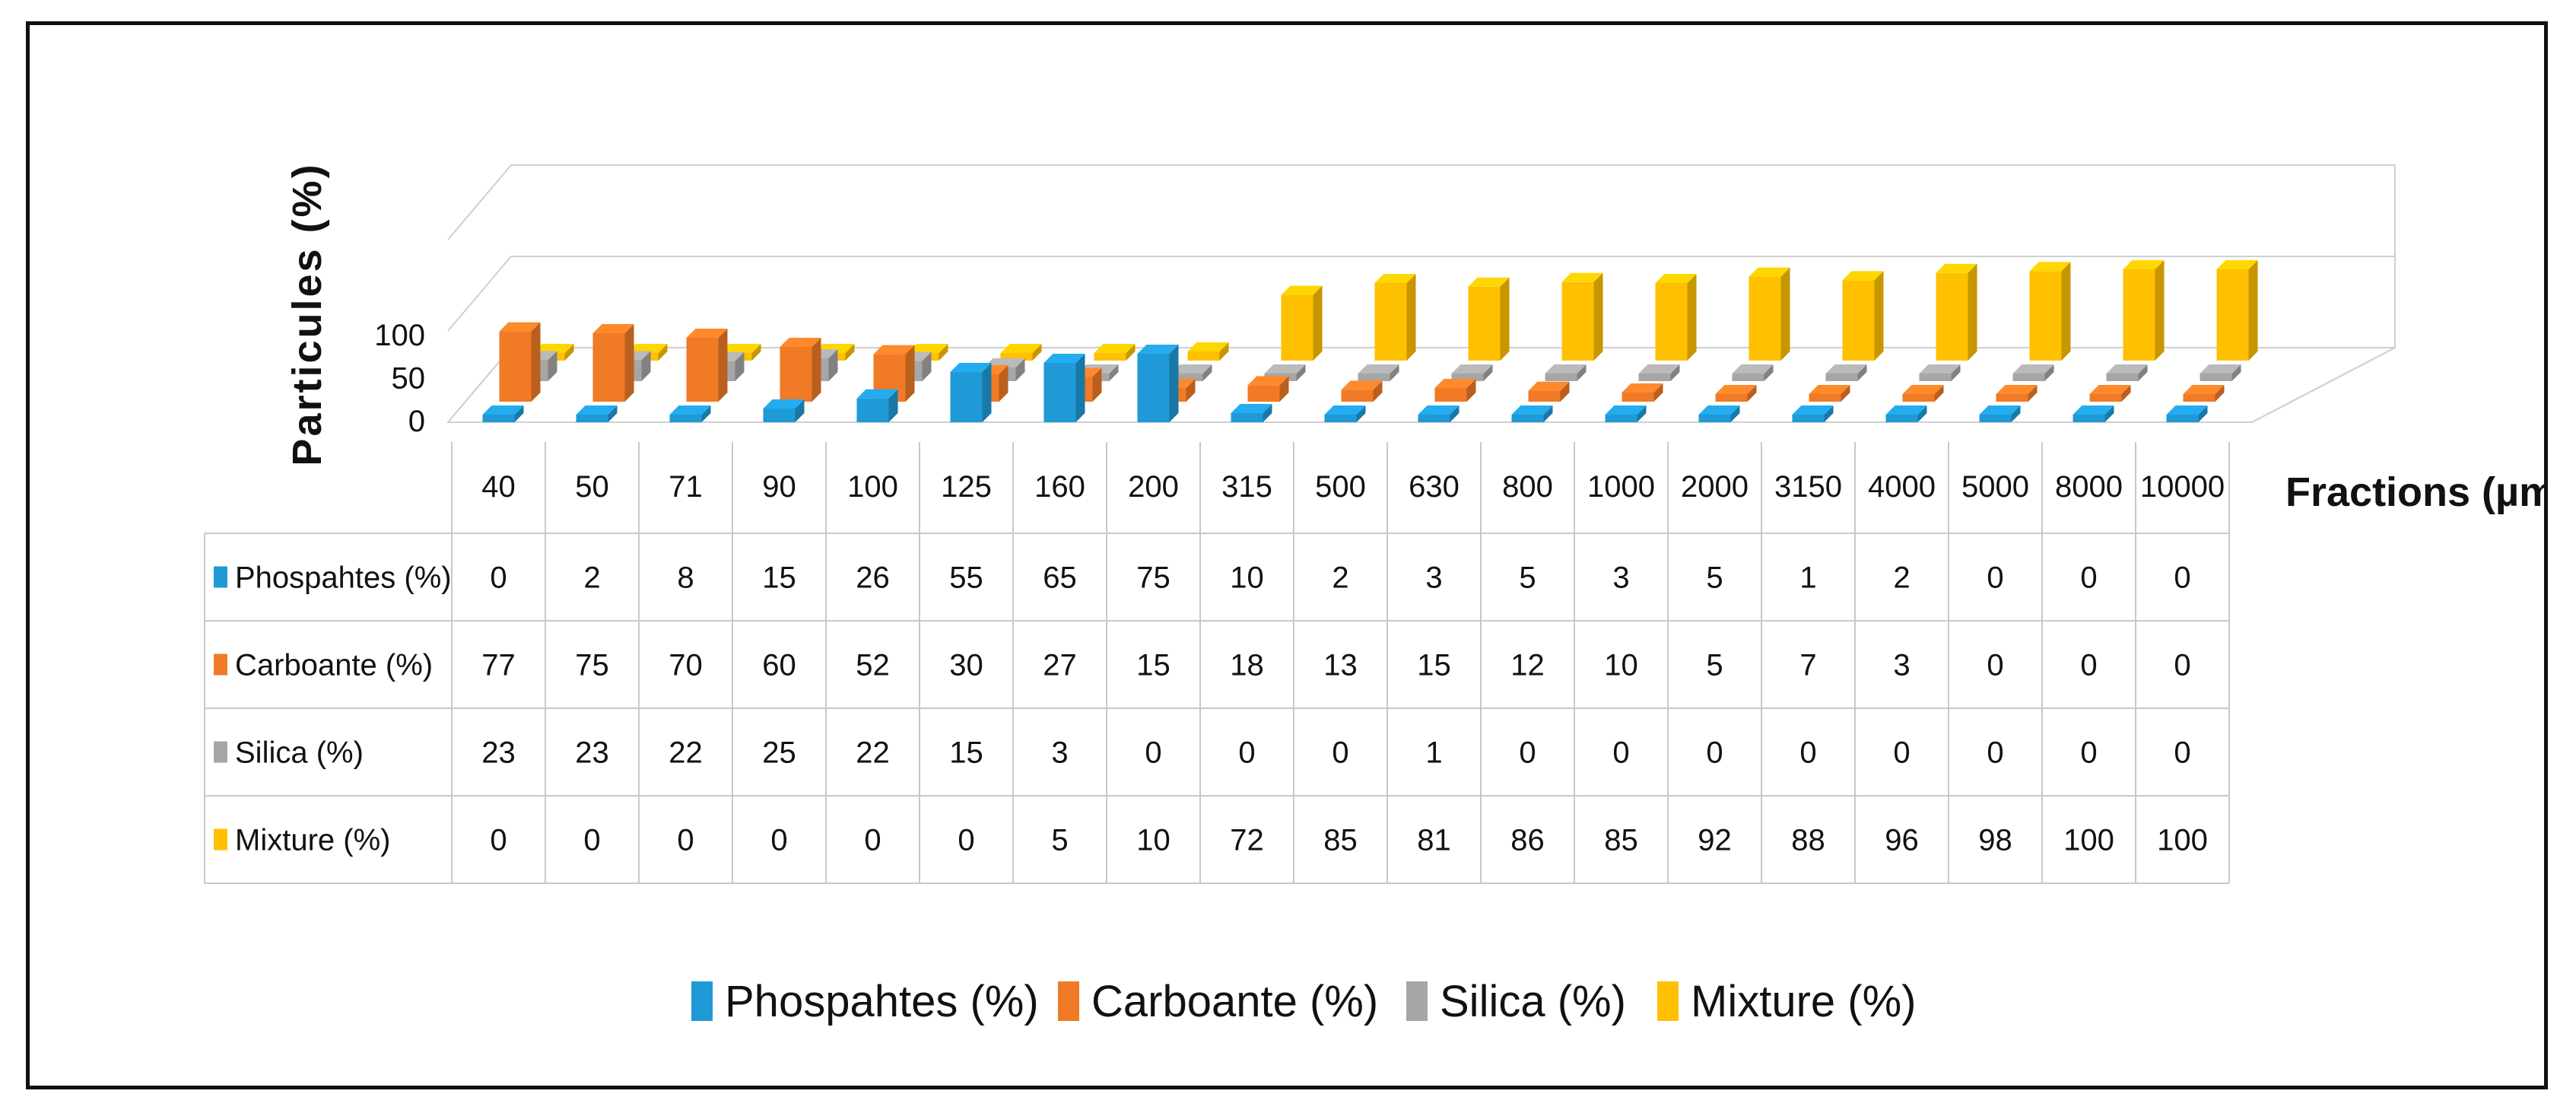 This screenshot has height=1113, width=2576. I want to click on x-tick-label: 10000, so click(2182, 487).